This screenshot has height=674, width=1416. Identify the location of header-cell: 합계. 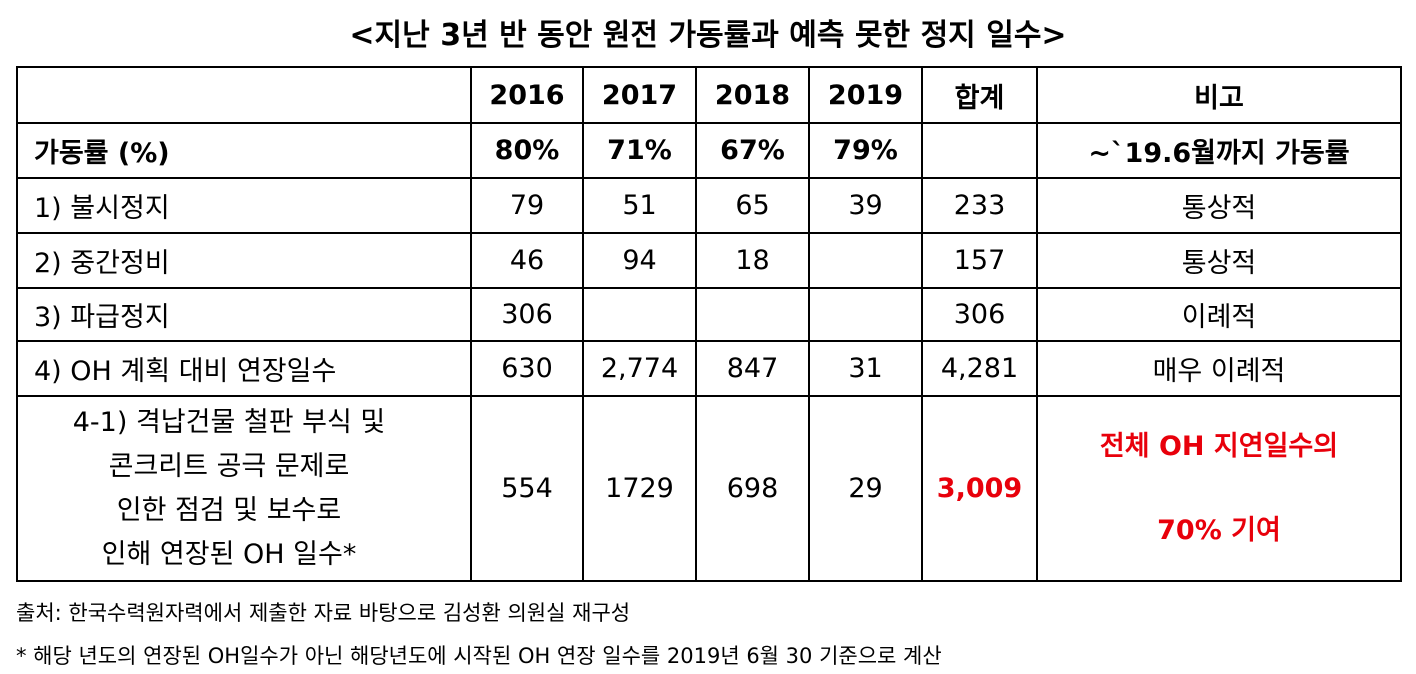
(979, 95).